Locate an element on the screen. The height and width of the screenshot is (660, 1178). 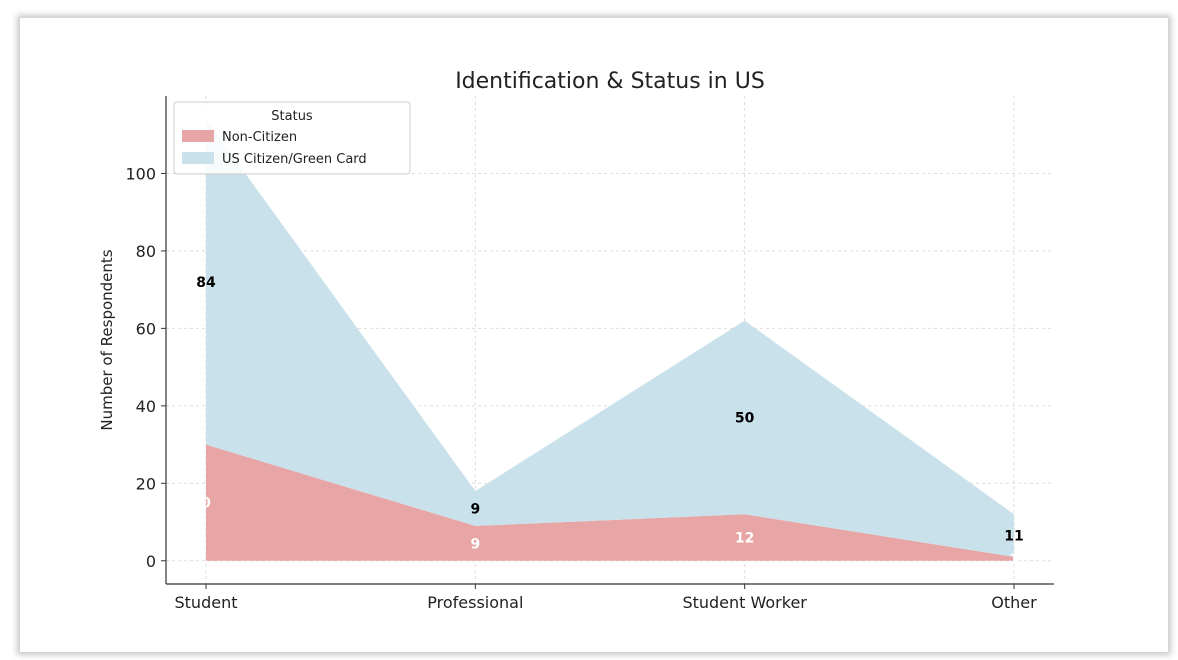
legend-label: Non-Citizen is located at coordinates (259, 137).